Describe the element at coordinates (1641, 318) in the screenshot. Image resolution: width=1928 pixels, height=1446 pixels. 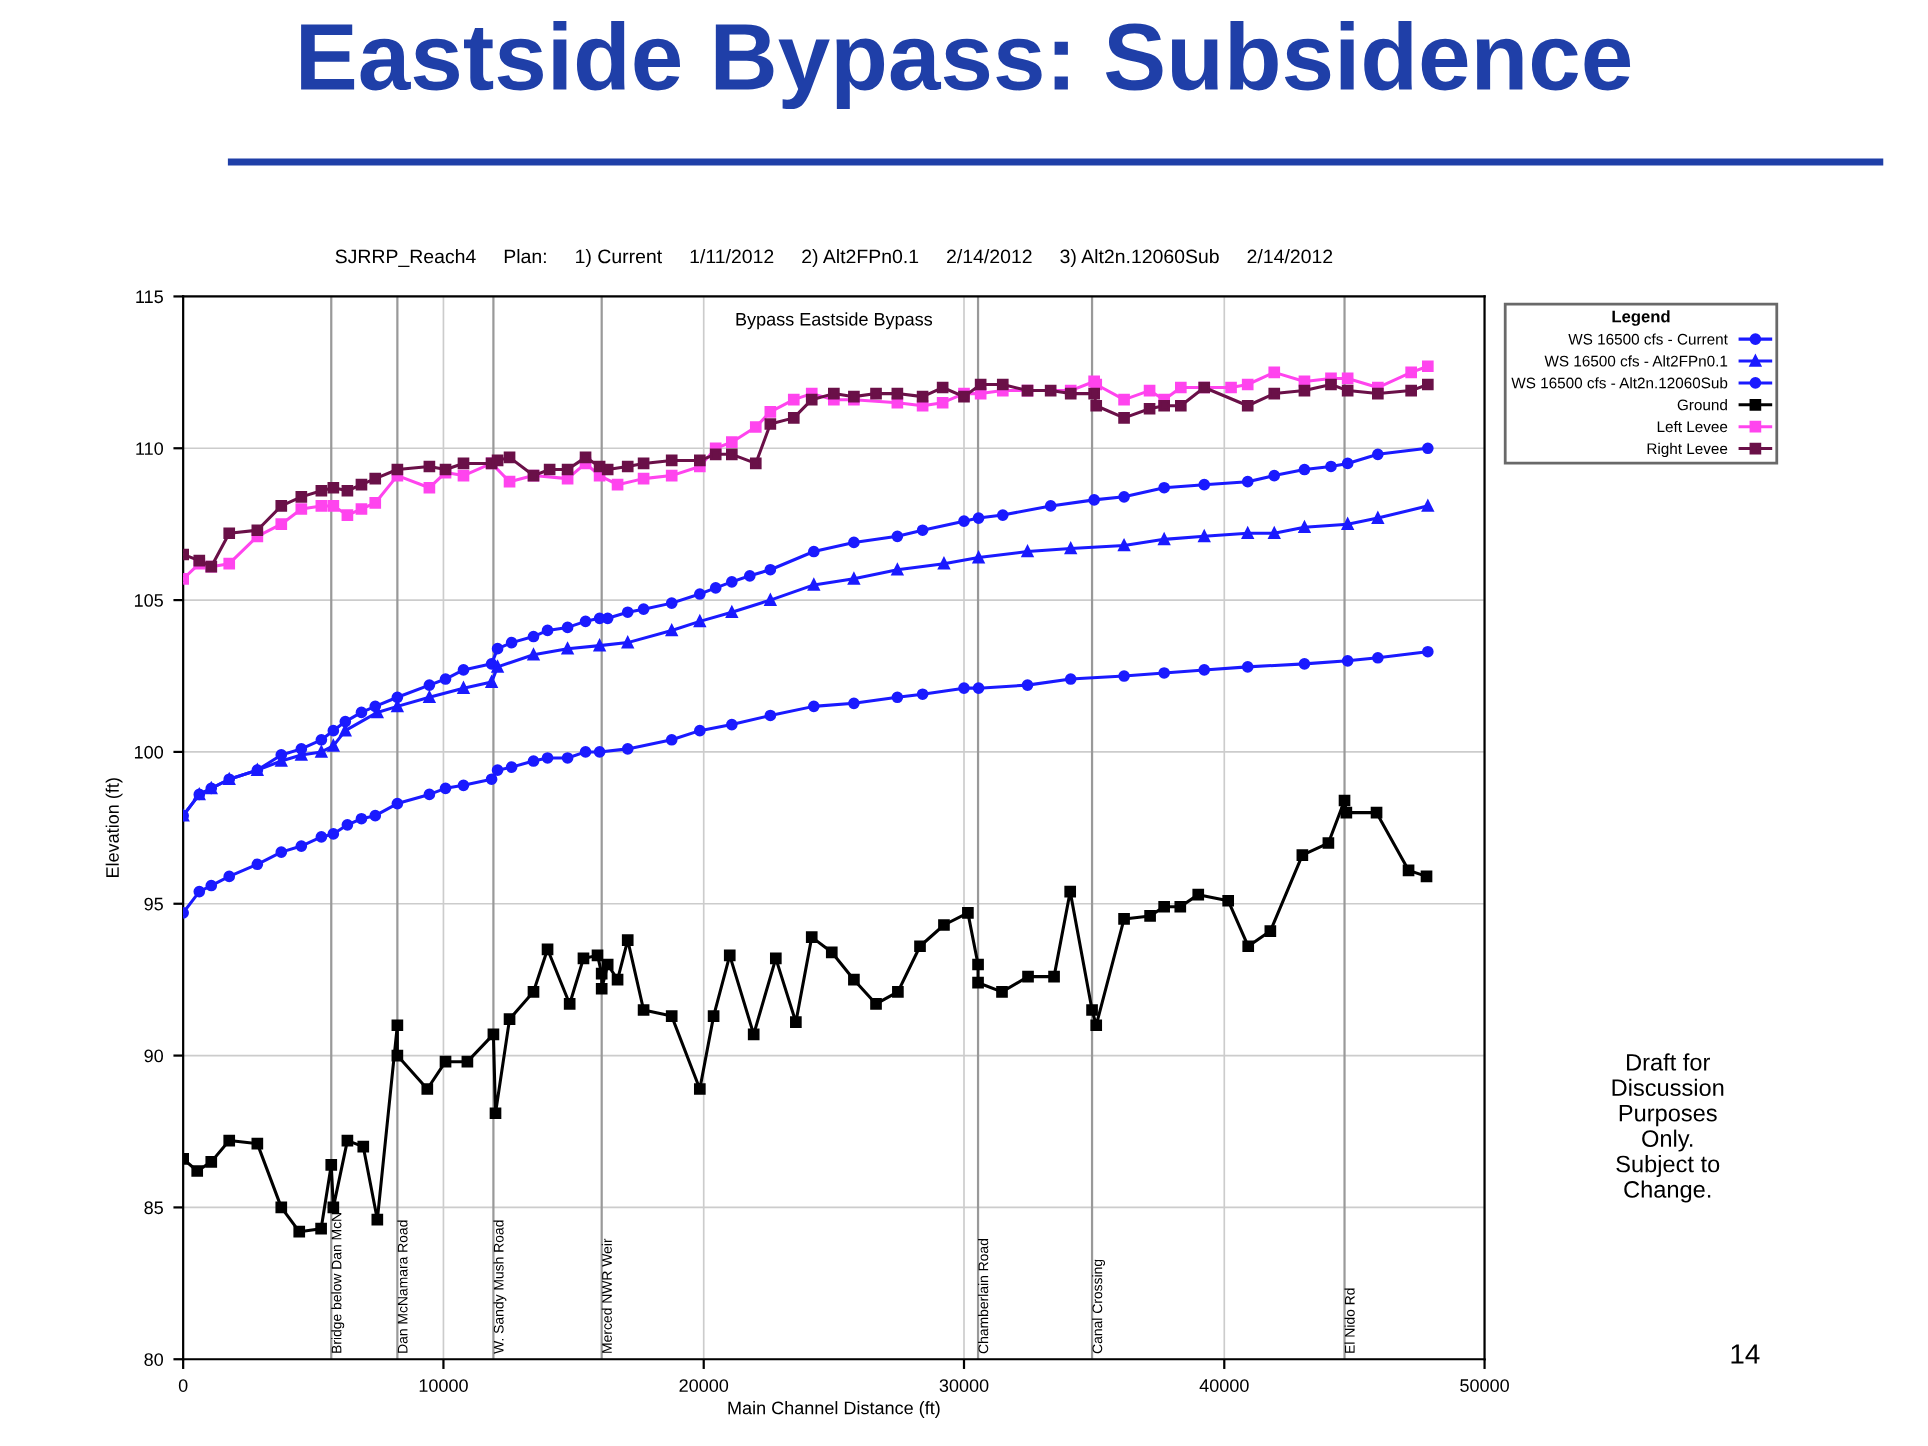
I see `legend-title: Legend` at that location.